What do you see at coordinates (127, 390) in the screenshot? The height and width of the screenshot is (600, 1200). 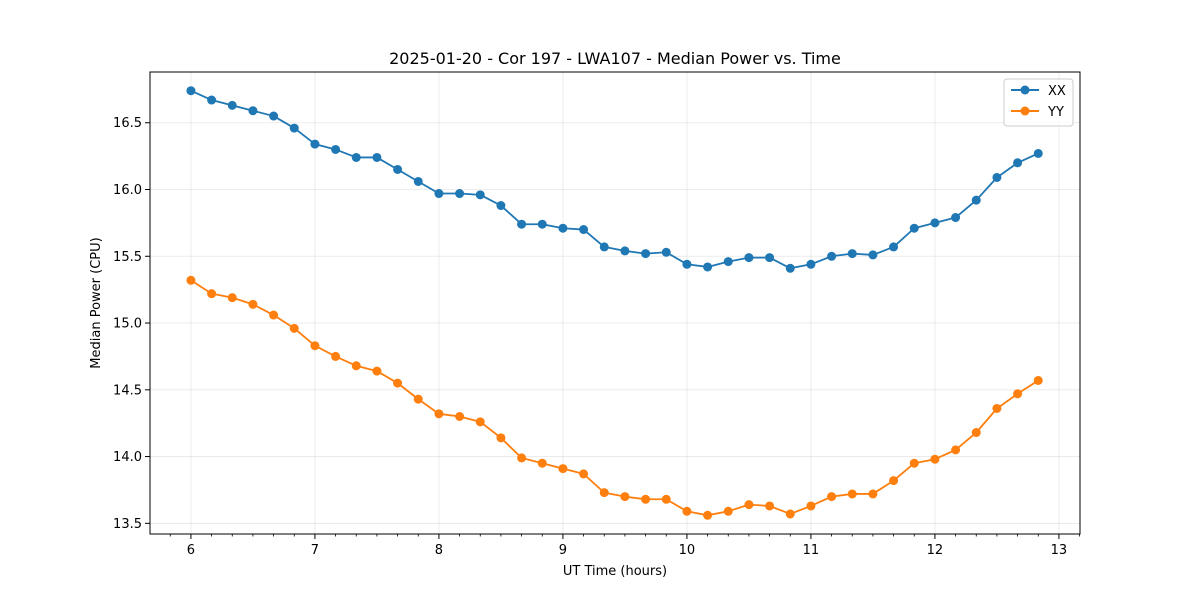 I see `y-tick-label: 14.5` at bounding box center [127, 390].